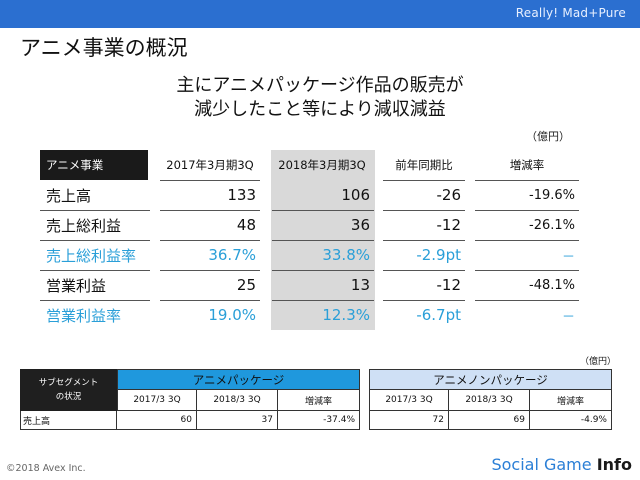 This screenshot has height=480, width=640. What do you see at coordinates (552, 195) in the screenshot?
I see `cell-rate: -19.6%` at bounding box center [552, 195].